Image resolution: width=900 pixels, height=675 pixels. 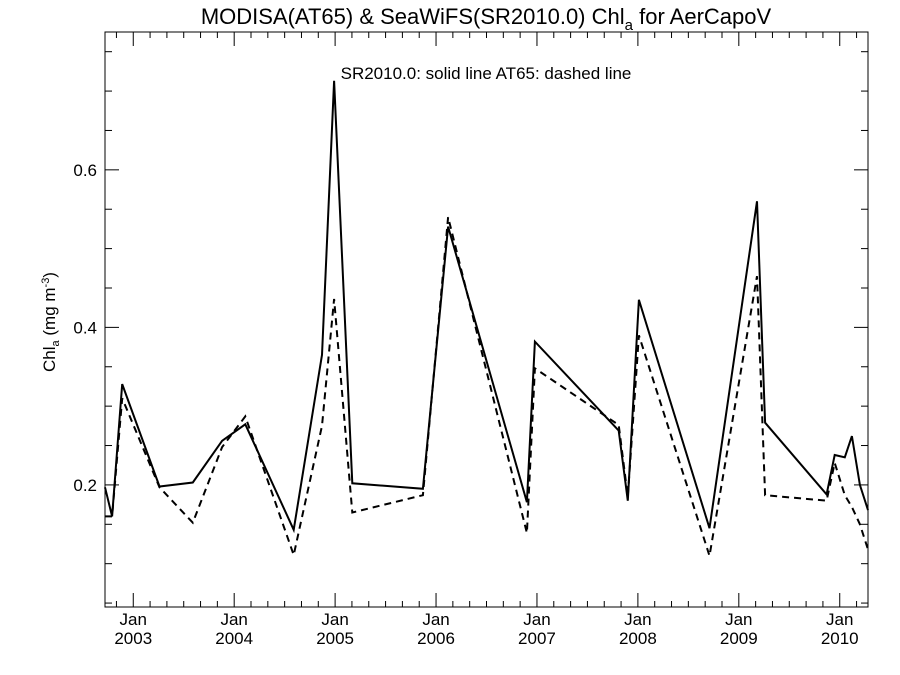 What do you see at coordinates (85, 327) in the screenshot?
I see `y-tick-label: 0.4` at bounding box center [85, 327].